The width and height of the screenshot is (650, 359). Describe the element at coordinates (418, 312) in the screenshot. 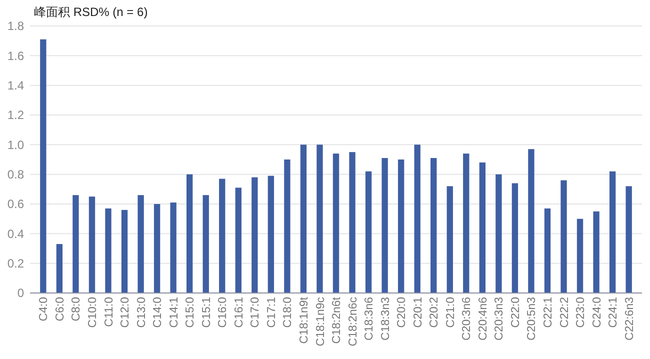

I see `x-tick-label: C20:1` at that location.